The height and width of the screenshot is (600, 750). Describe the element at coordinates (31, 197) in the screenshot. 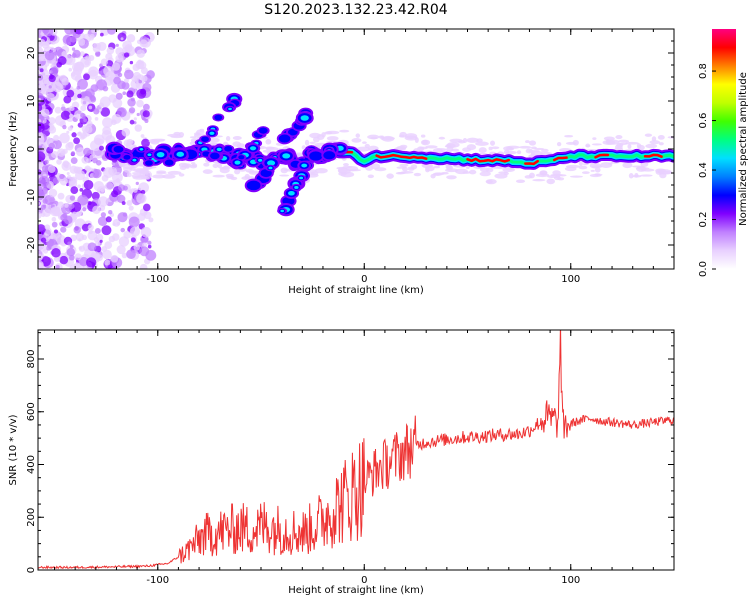

I see `y-tick-label: -10` at that location.